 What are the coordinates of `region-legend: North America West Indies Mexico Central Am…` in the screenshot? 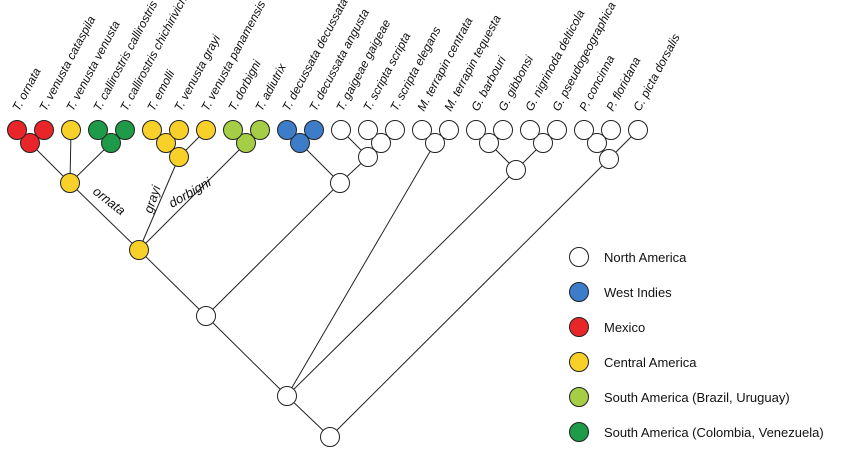 It's located at (696, 344).